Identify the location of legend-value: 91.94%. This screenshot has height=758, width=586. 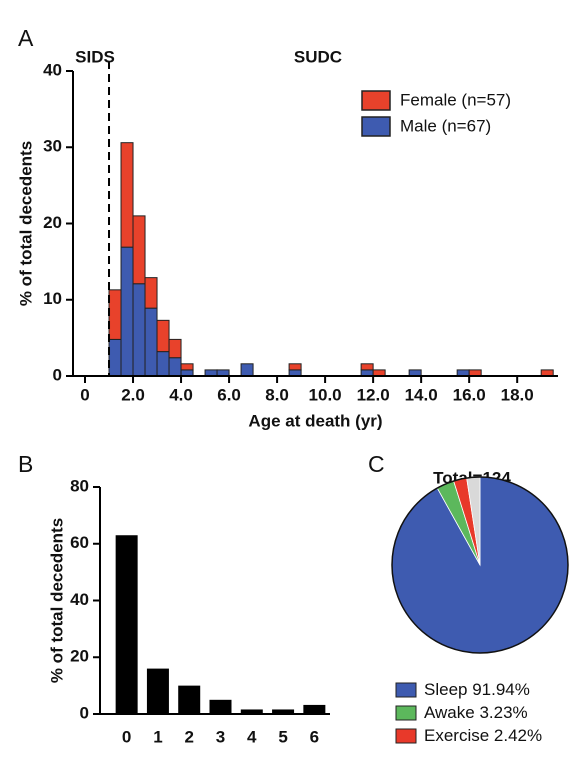
(501, 689).